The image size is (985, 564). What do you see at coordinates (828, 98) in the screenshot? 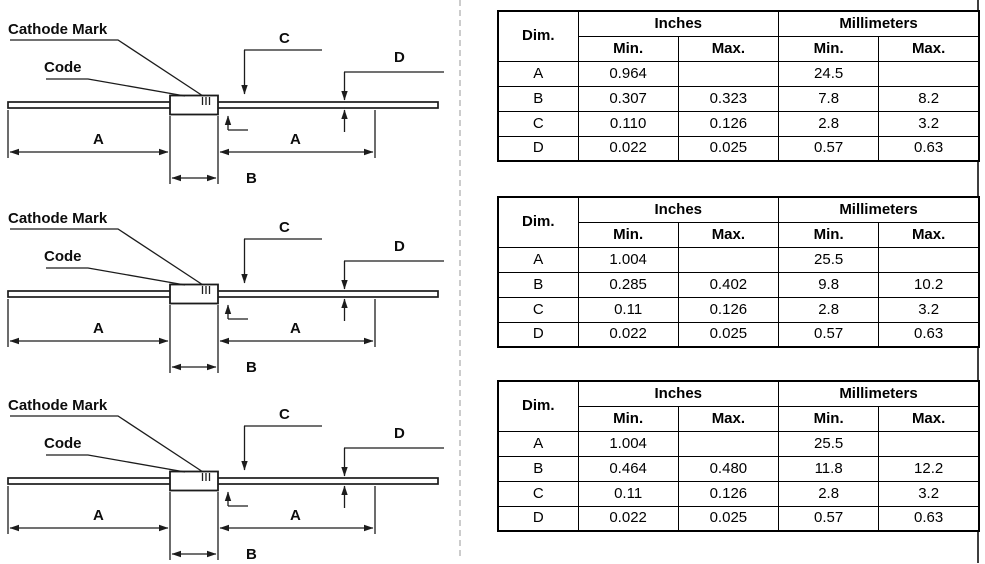
I see `cell-mm-min: 7.8` at bounding box center [828, 98].